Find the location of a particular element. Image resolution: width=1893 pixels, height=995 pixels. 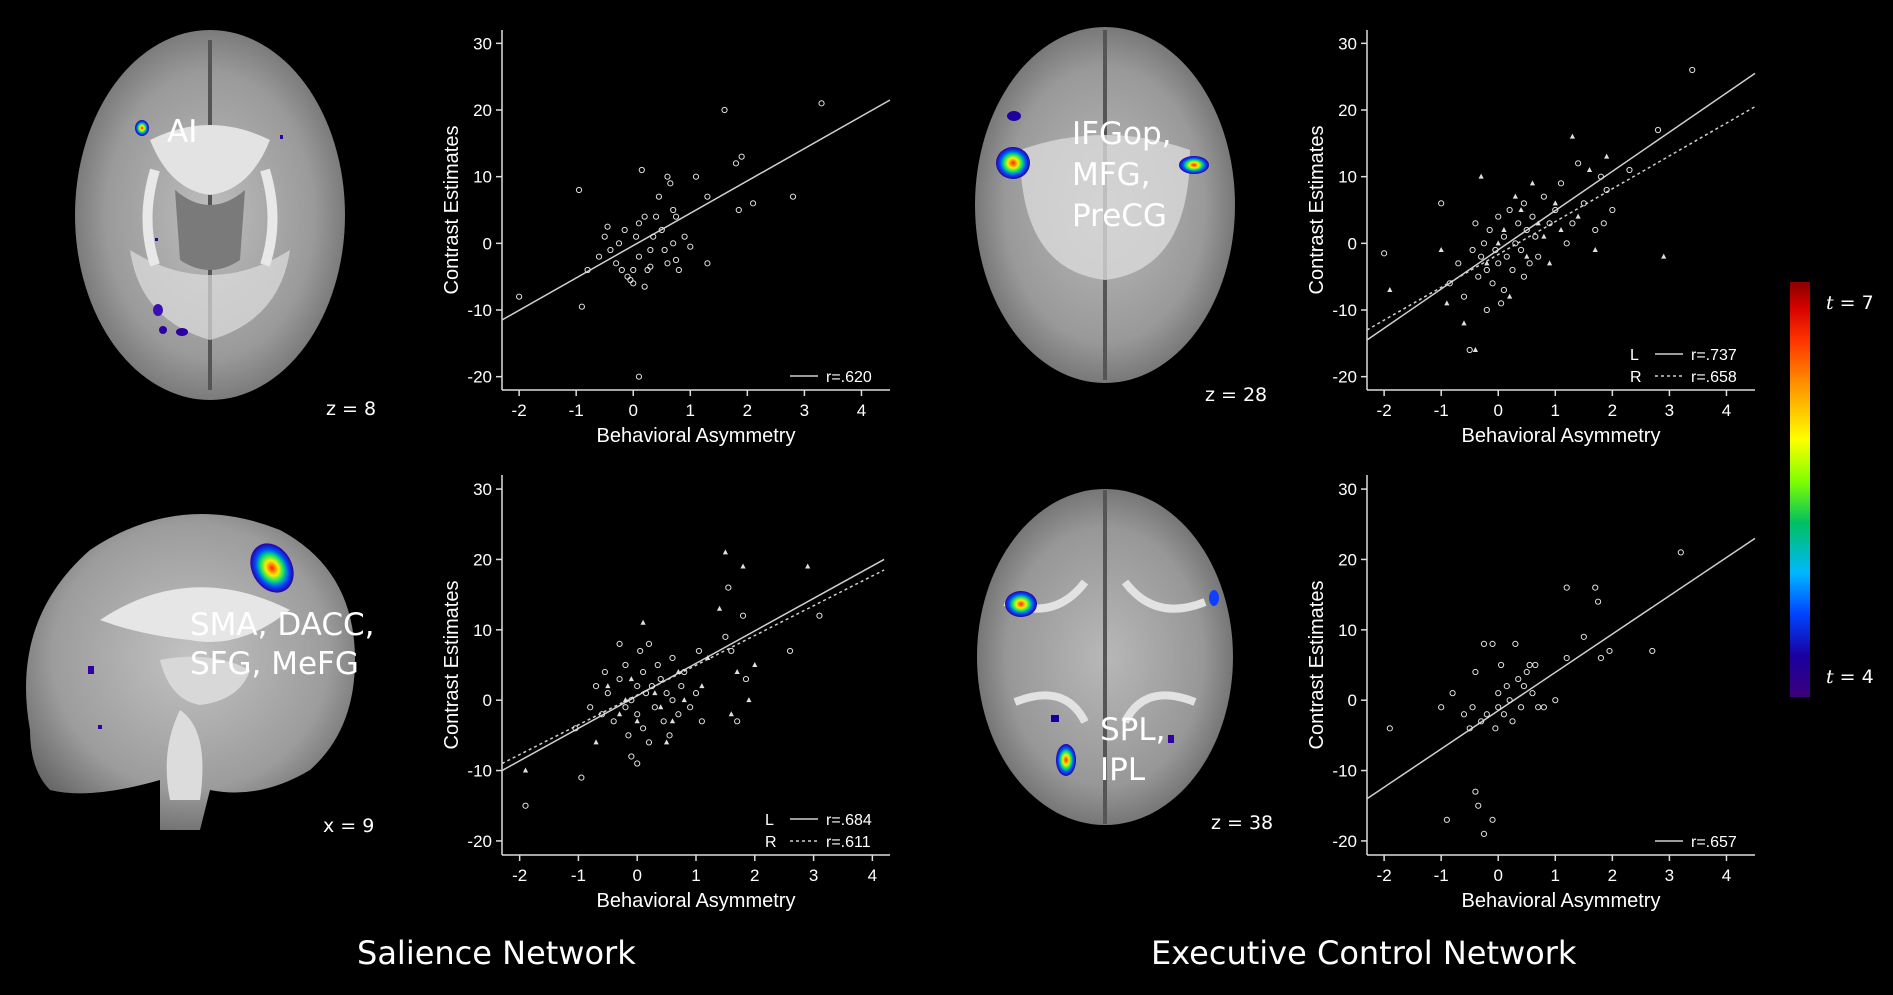

region-label-ifg-line3: PreCG is located at coordinates (1119, 216).